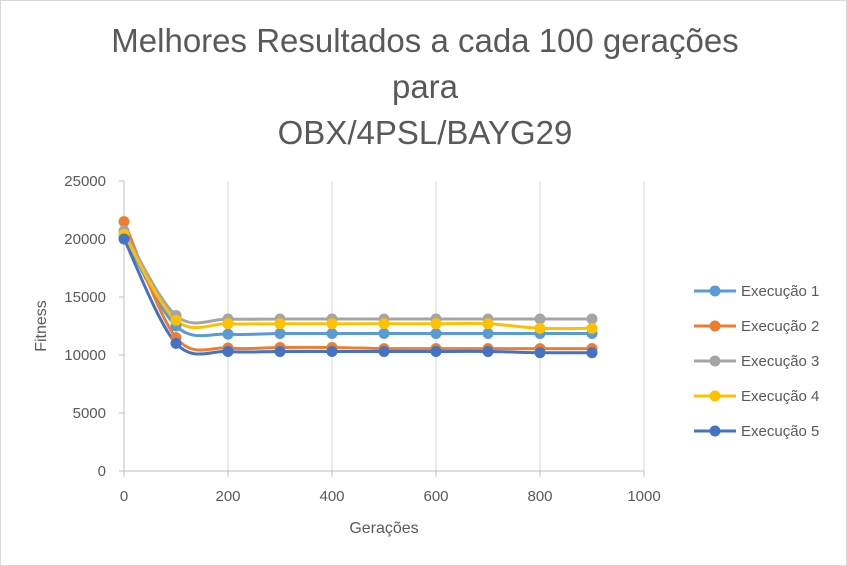 The image size is (847, 566). What do you see at coordinates (383, 528) in the screenshot?
I see `x-axis-label: Gerações` at bounding box center [383, 528].